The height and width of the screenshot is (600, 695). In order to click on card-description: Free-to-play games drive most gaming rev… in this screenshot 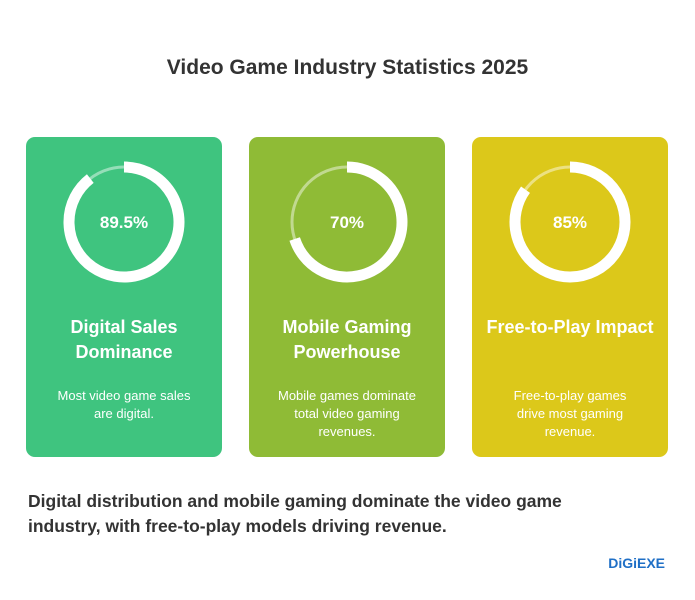, I will do `click(570, 413)`.